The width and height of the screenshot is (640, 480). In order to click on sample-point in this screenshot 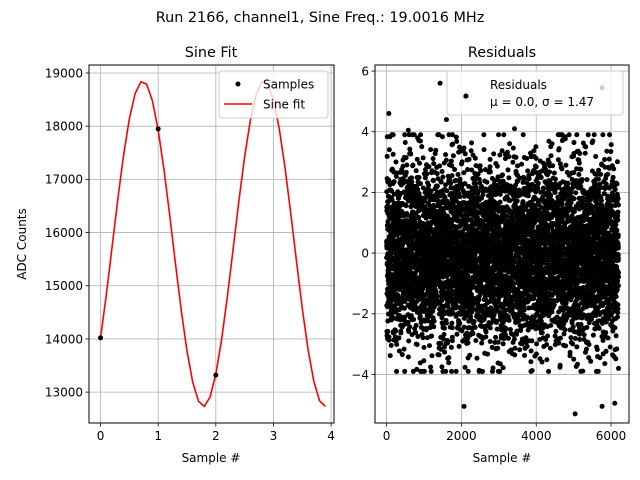, I will do `click(101, 338)`.